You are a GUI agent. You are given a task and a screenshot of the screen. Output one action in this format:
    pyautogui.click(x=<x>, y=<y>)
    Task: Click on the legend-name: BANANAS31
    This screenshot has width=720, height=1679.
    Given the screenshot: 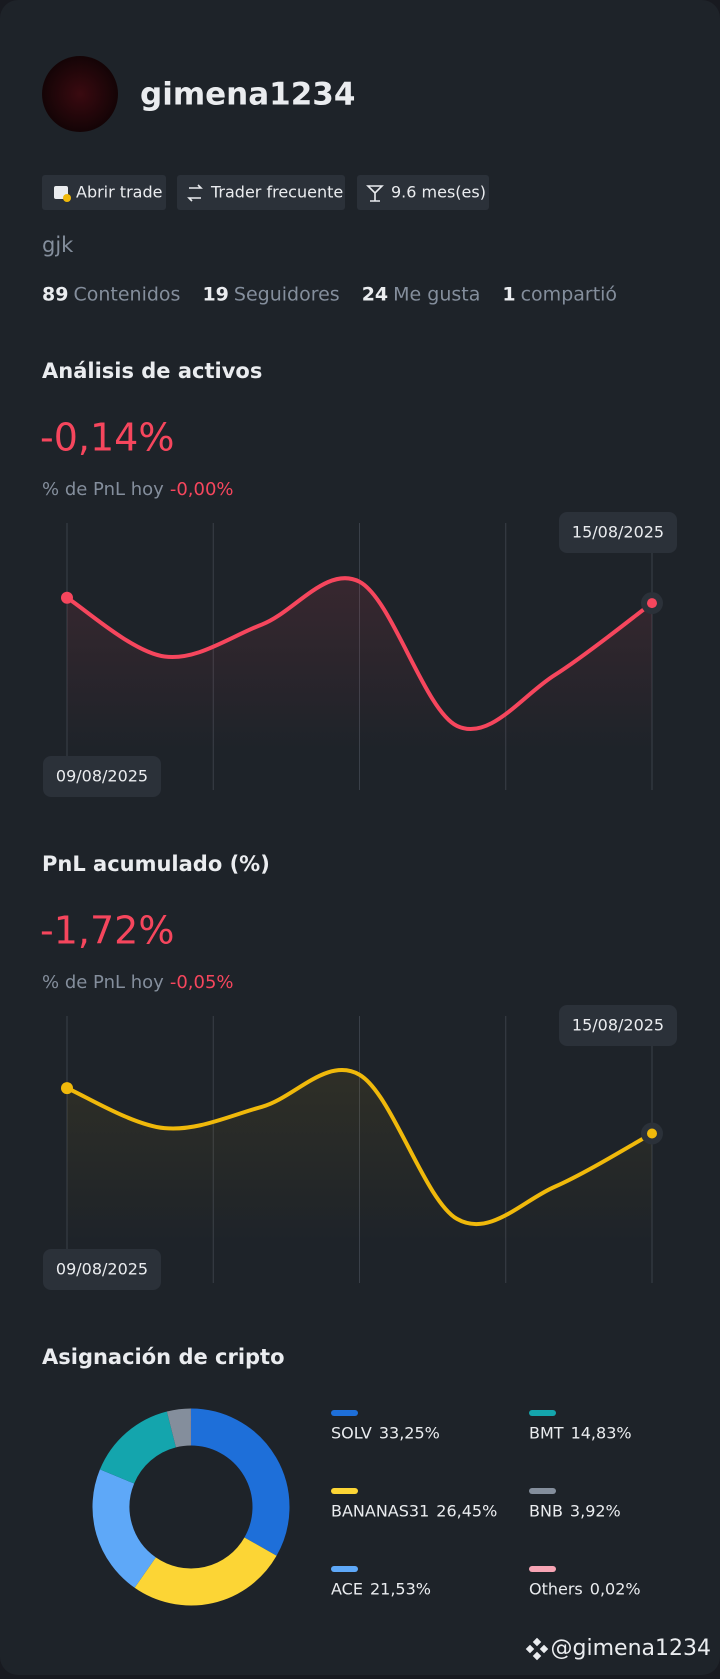 What is the action you would take?
    pyautogui.click(x=380, y=1511)
    